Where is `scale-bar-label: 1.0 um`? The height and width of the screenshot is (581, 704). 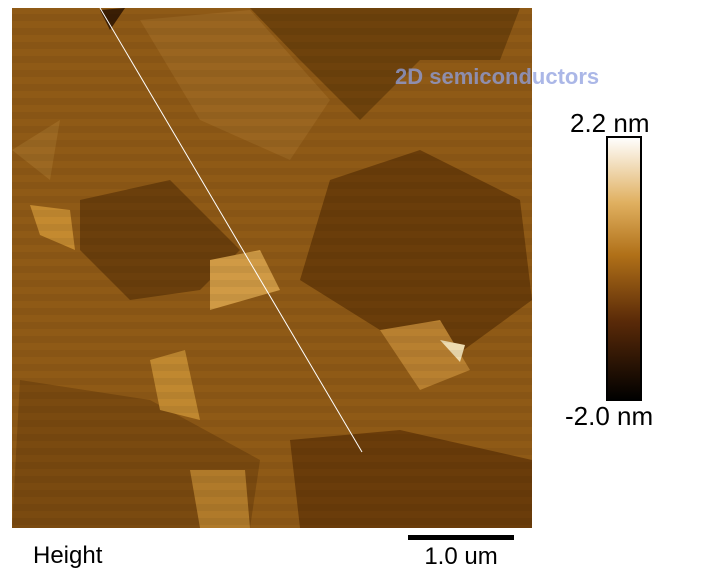 scale-bar-label: 1.0 um is located at coordinates (460, 556).